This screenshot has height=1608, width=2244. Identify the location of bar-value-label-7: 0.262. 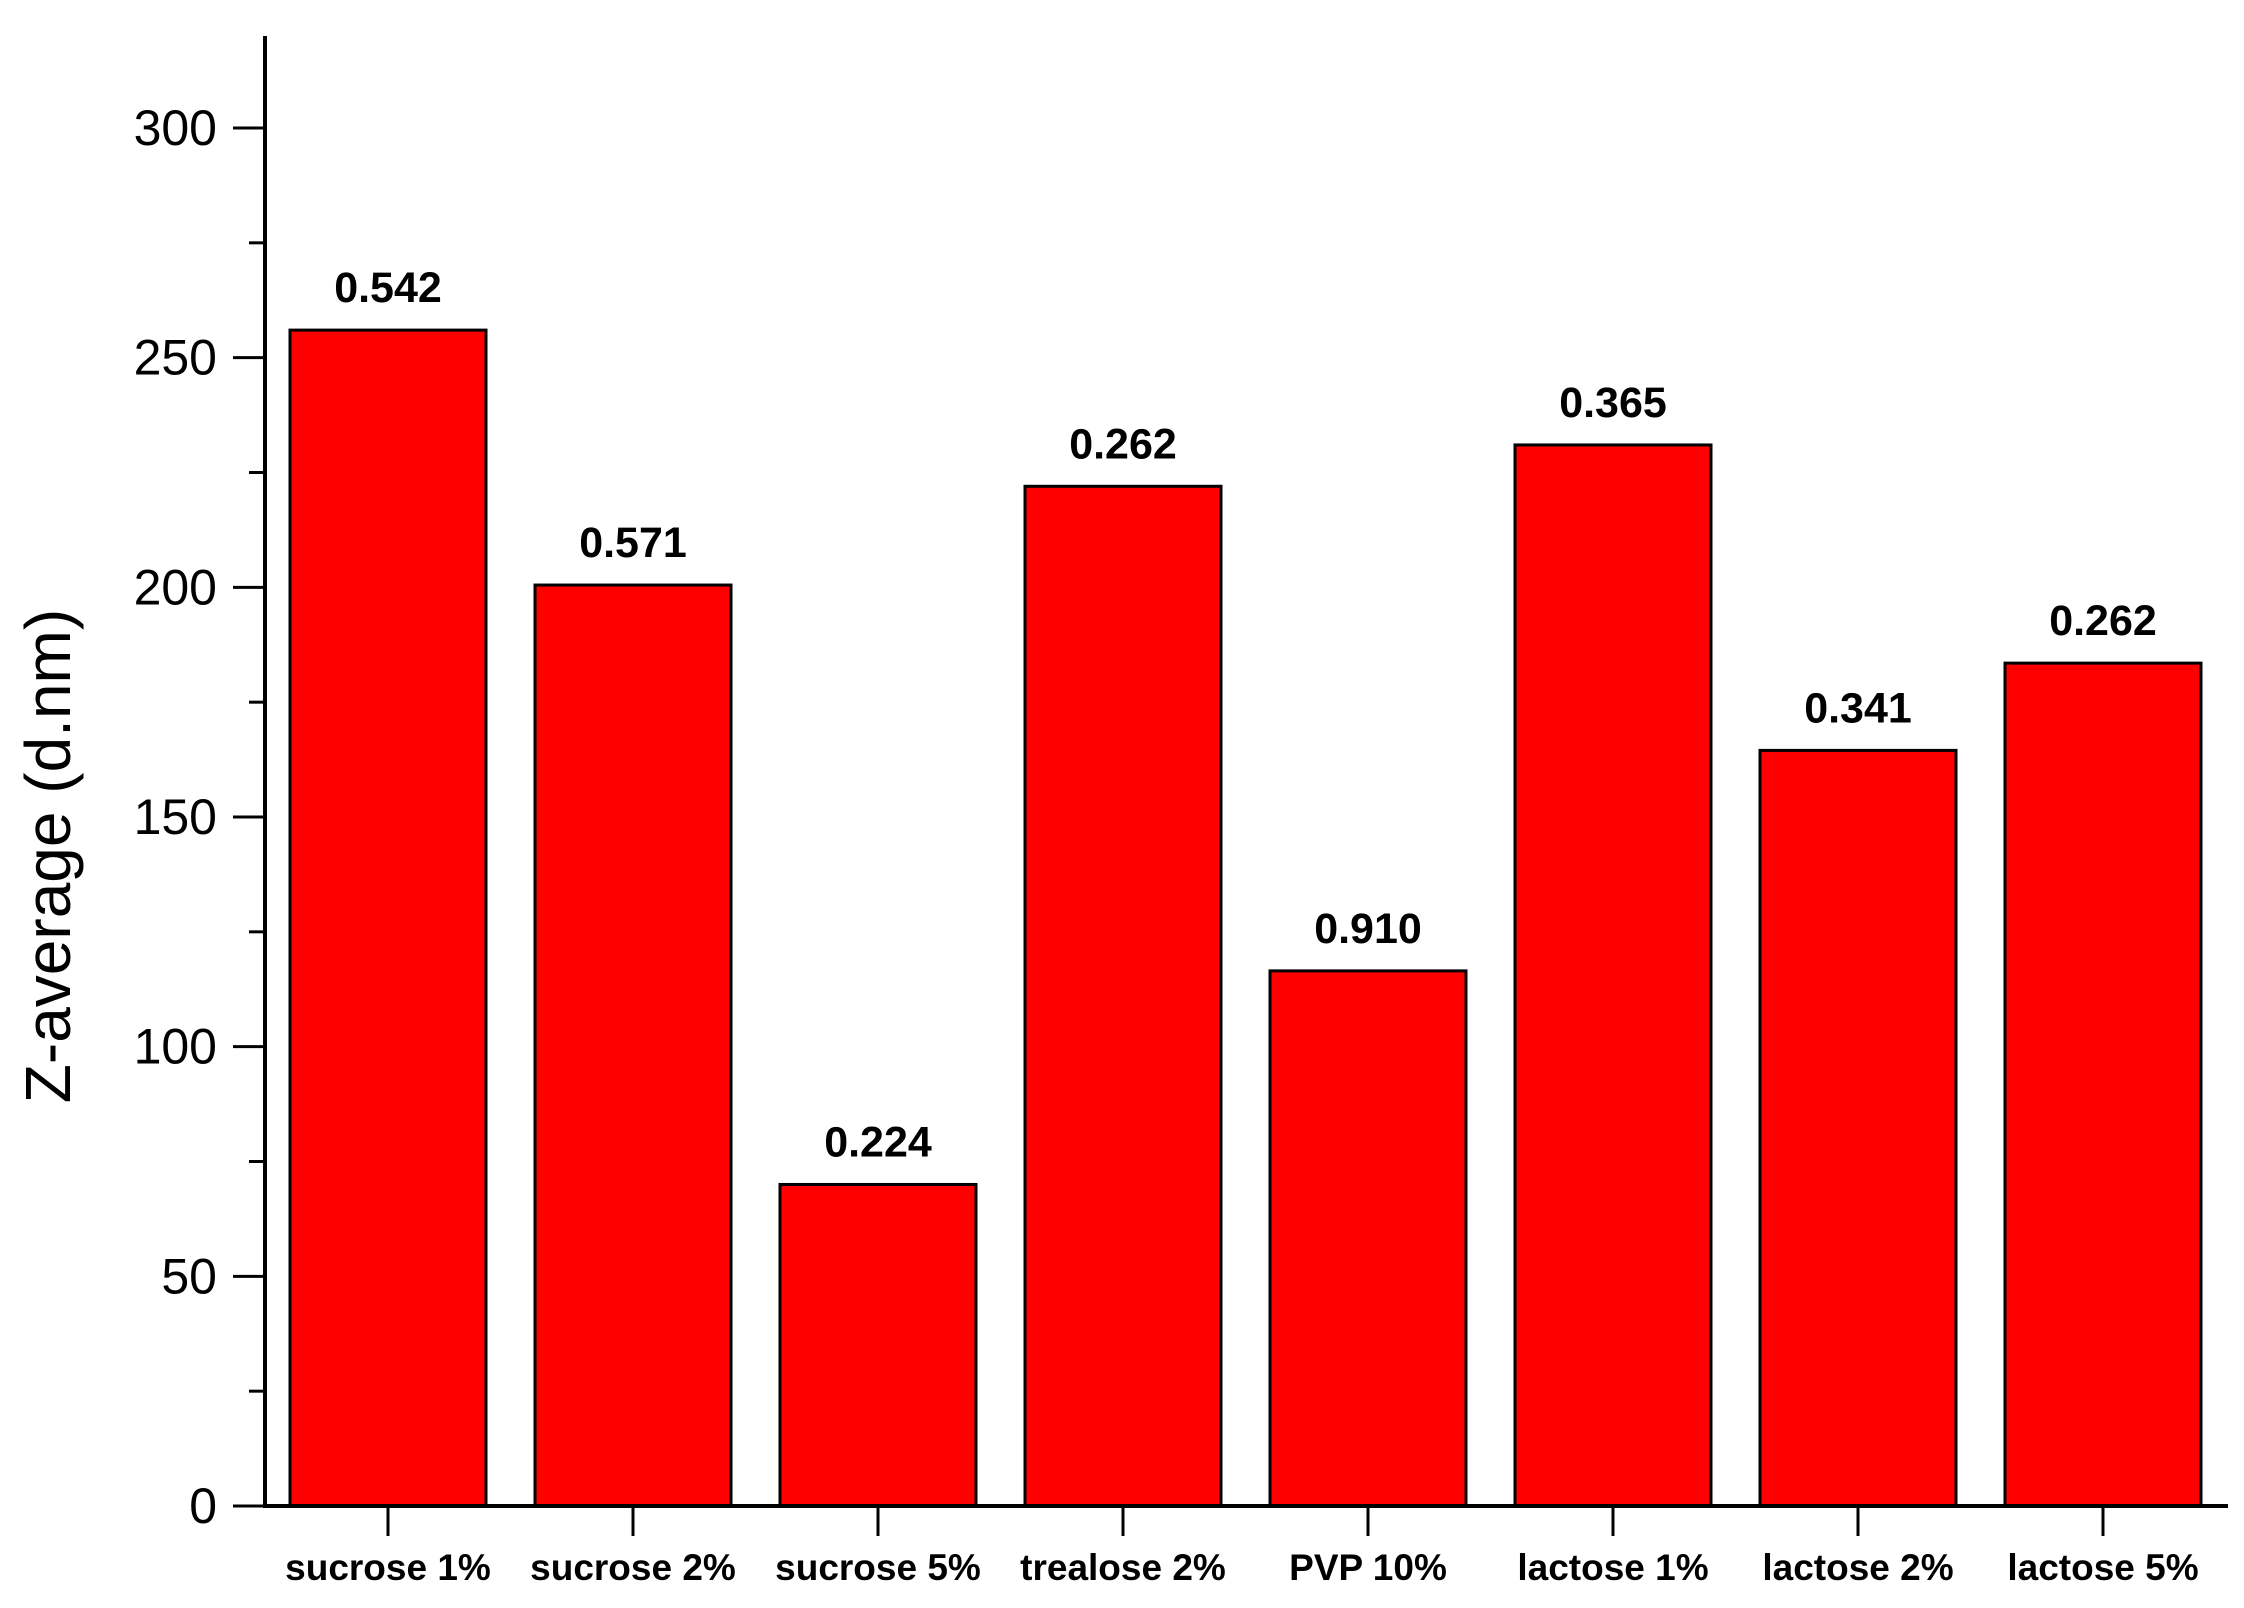
(2103, 621).